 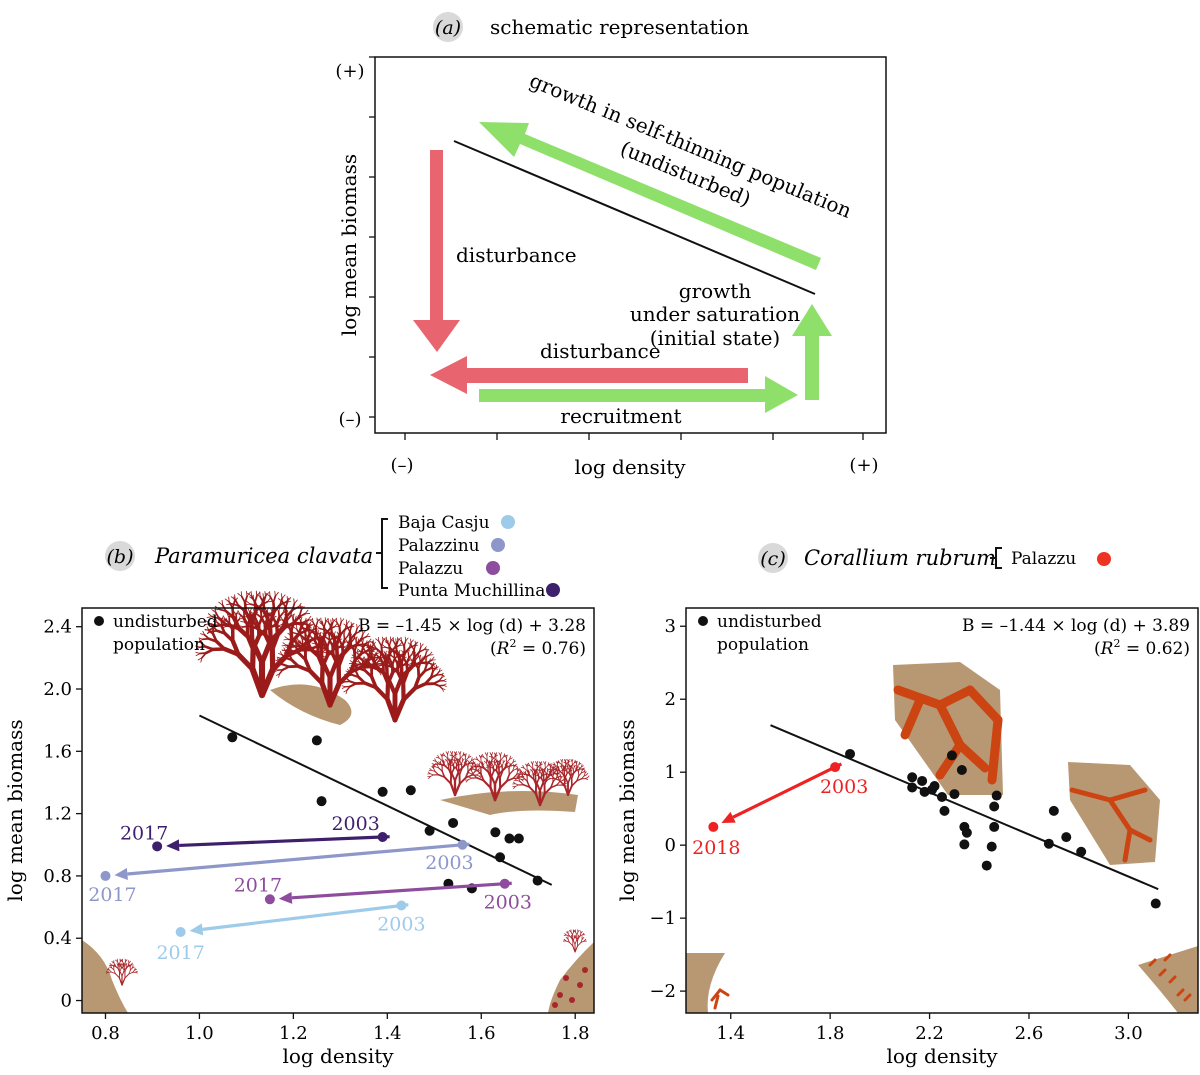 I want to click on panel-b-y-tick-label: 1.2, so click(x=57, y=814).